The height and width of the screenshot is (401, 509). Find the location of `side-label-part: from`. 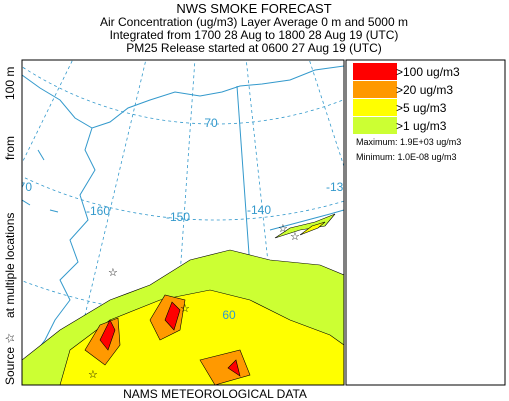

side-label-part: from is located at coordinates (10, 148).